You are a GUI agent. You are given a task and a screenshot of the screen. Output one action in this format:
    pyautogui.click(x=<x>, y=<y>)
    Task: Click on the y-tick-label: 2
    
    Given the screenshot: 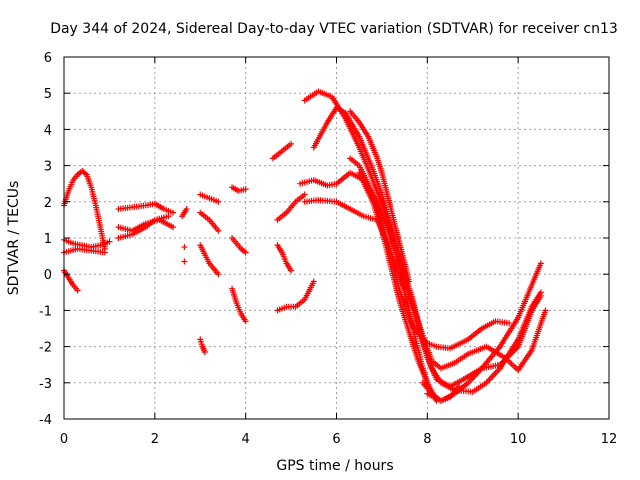 What is the action you would take?
    pyautogui.click(x=48, y=203)
    